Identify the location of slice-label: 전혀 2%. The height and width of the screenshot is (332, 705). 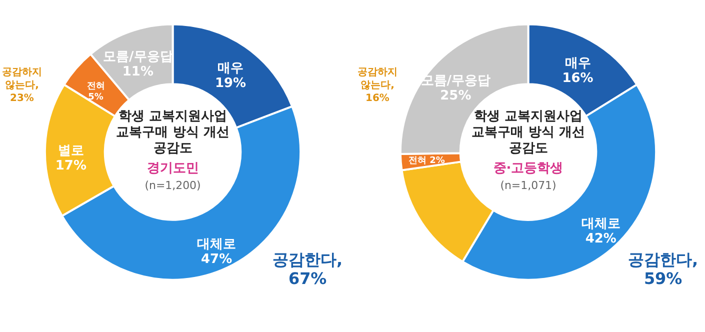
(426, 161).